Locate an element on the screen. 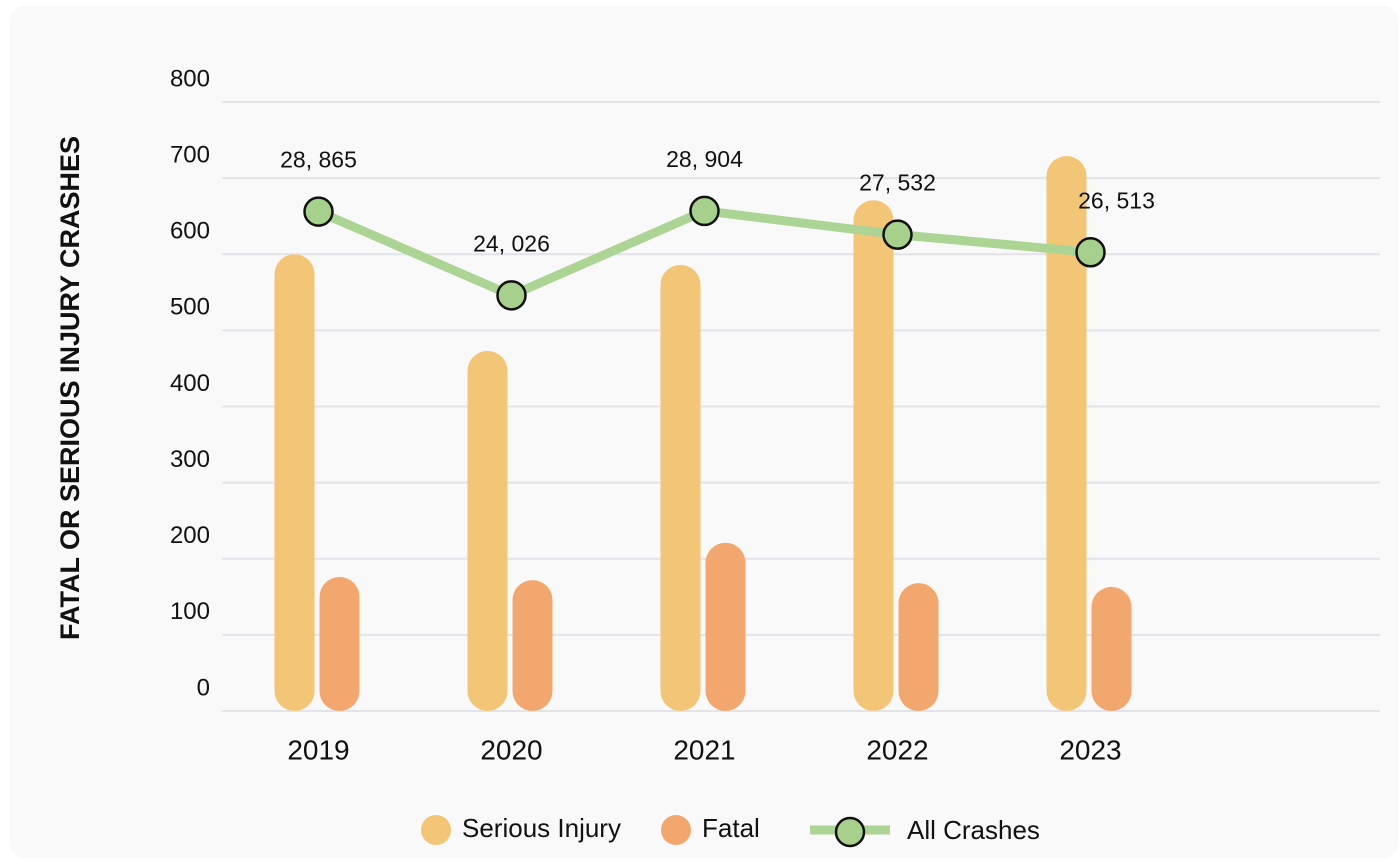 The image size is (1400, 863). y-tick-label: 300 is located at coordinates (190, 459).